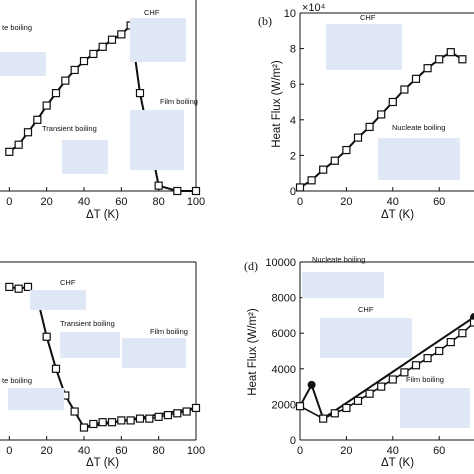 This screenshot has height=474, width=474. Describe the element at coordinates (87, 323) in the screenshot. I see `panel-c-annotation-transient: Transient boiling` at that location.